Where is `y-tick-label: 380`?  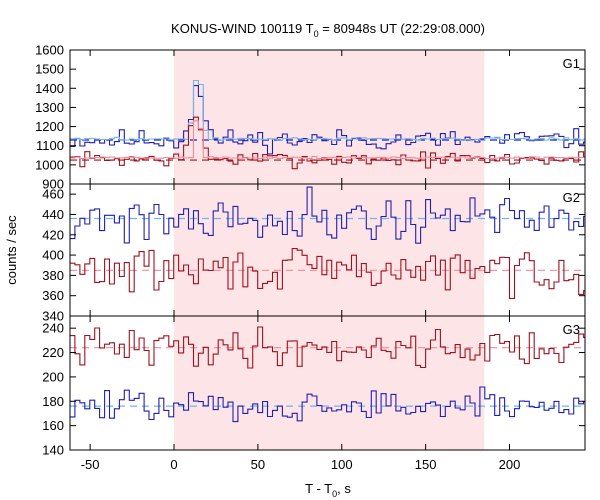
y-tick-label: 380 is located at coordinates (53, 275).